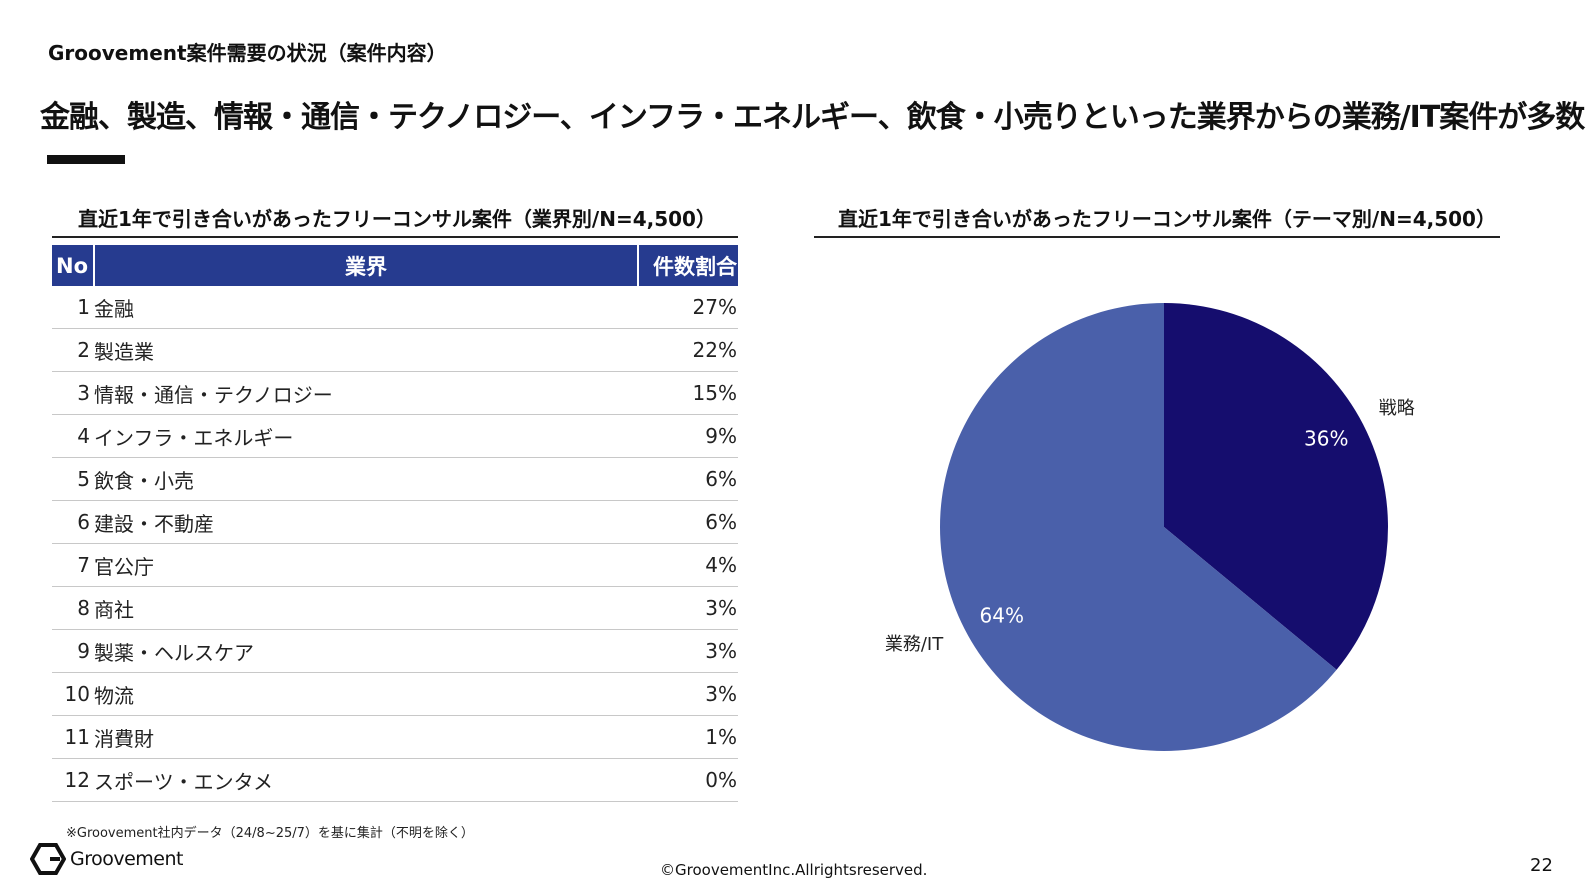 This screenshot has height=891, width=1591. What do you see at coordinates (73, 265) in the screenshot?
I see `header-no: No` at bounding box center [73, 265].